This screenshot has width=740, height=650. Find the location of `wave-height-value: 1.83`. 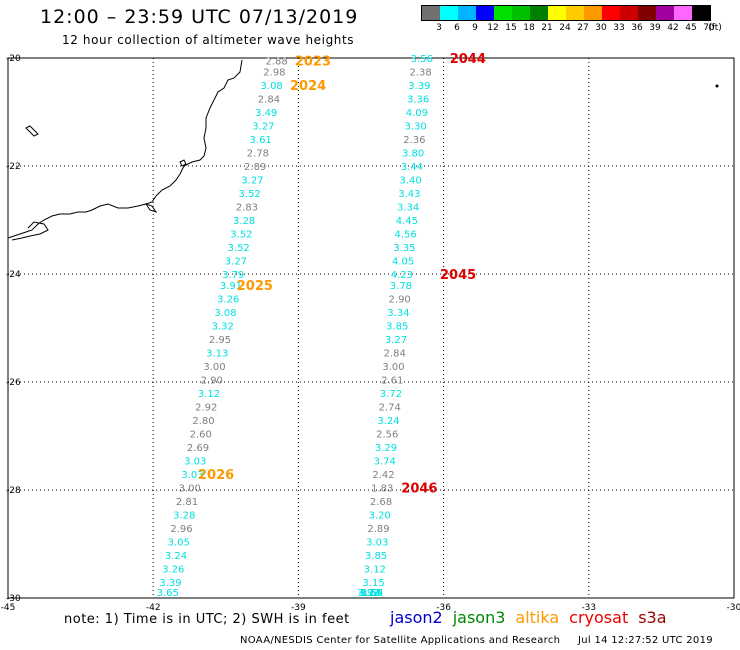

wave-height-value: 1.83 is located at coordinates (382, 488).